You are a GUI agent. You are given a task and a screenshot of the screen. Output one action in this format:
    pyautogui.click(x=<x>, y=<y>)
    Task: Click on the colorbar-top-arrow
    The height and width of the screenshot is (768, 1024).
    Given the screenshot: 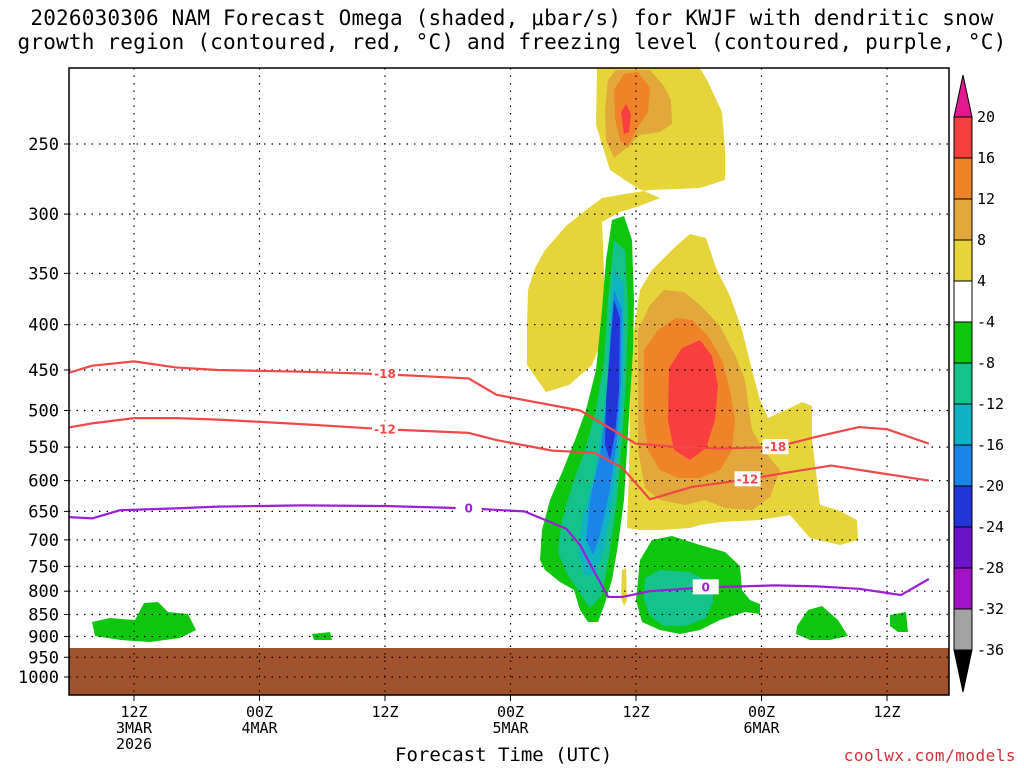 What is the action you would take?
    pyautogui.click(x=963, y=96)
    